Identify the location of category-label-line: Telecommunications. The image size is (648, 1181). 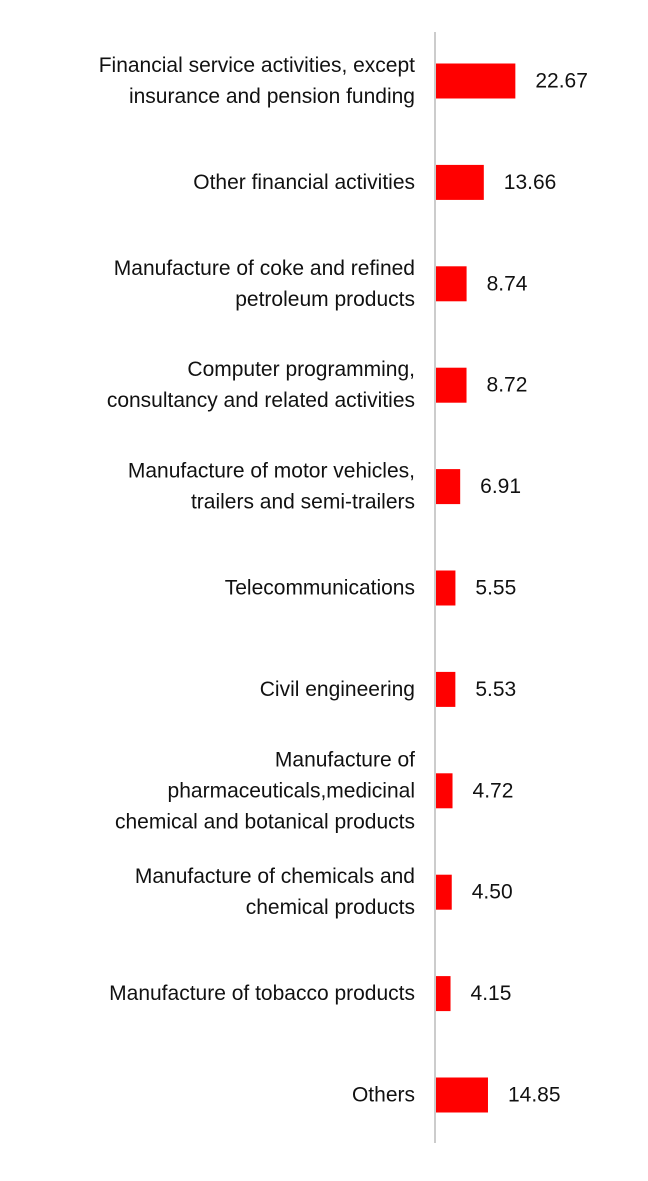
(320, 588).